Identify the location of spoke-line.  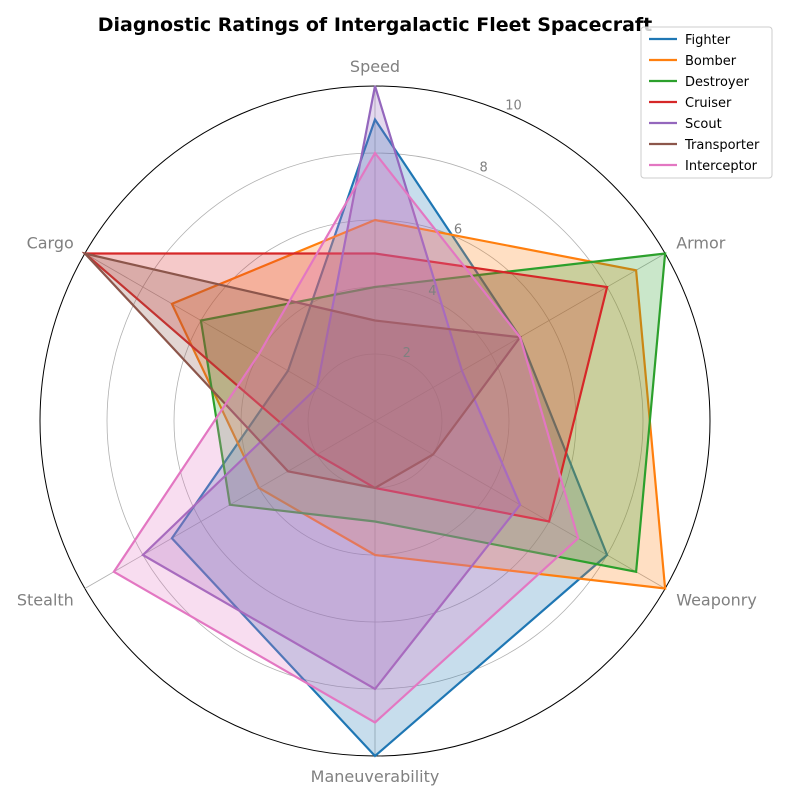
(230, 337).